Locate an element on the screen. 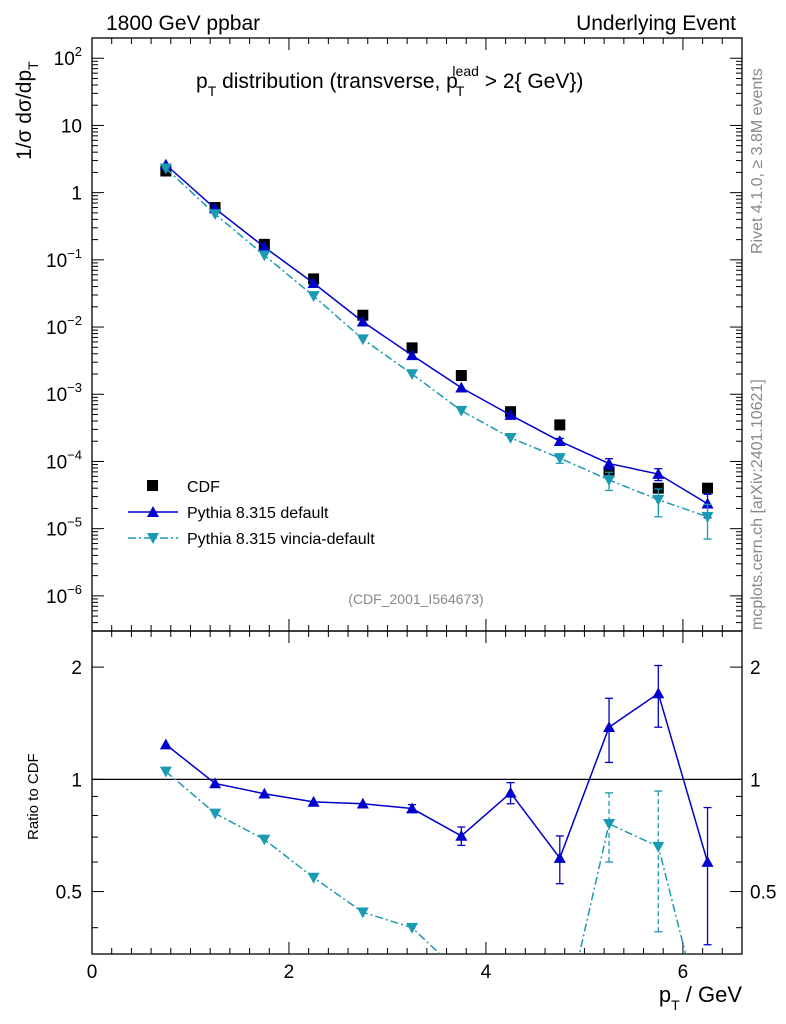 The image size is (786, 1024). rivet-label: Rivet 4.1.0, ≥ 3.8M events is located at coordinates (757, 161).